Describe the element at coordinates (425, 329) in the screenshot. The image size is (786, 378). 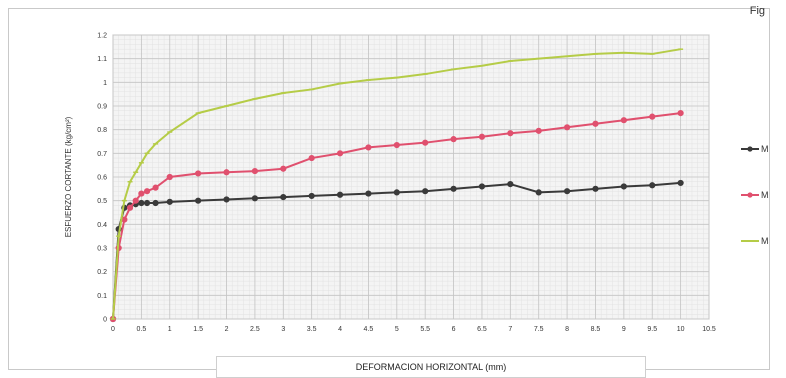
I see `x-tick-label: 5.5` at that location.